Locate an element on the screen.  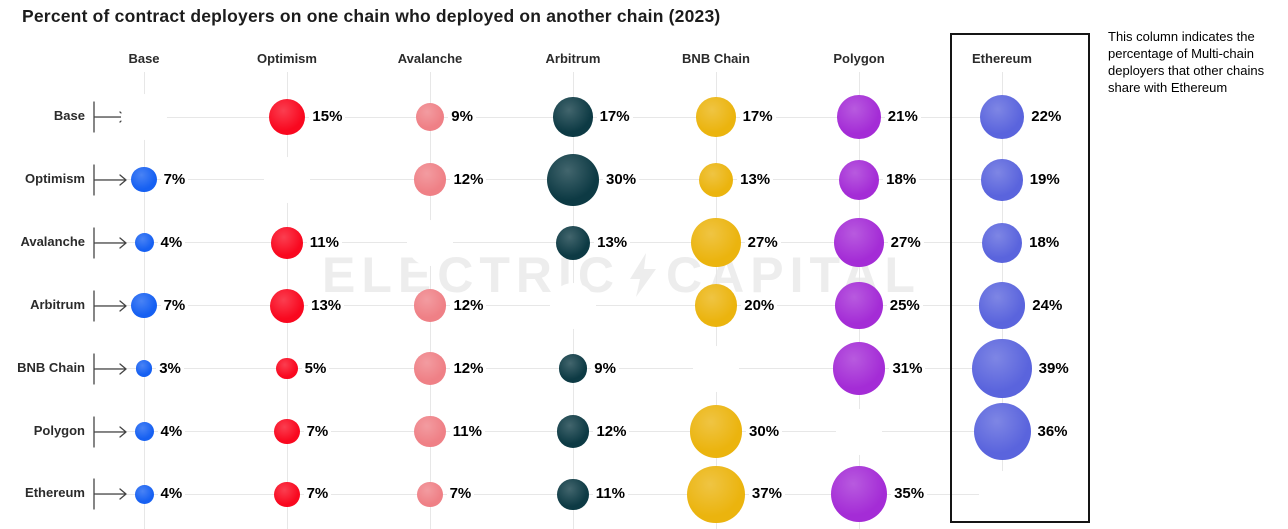
bubble-arbitrum-base is located at coordinates (144, 306).